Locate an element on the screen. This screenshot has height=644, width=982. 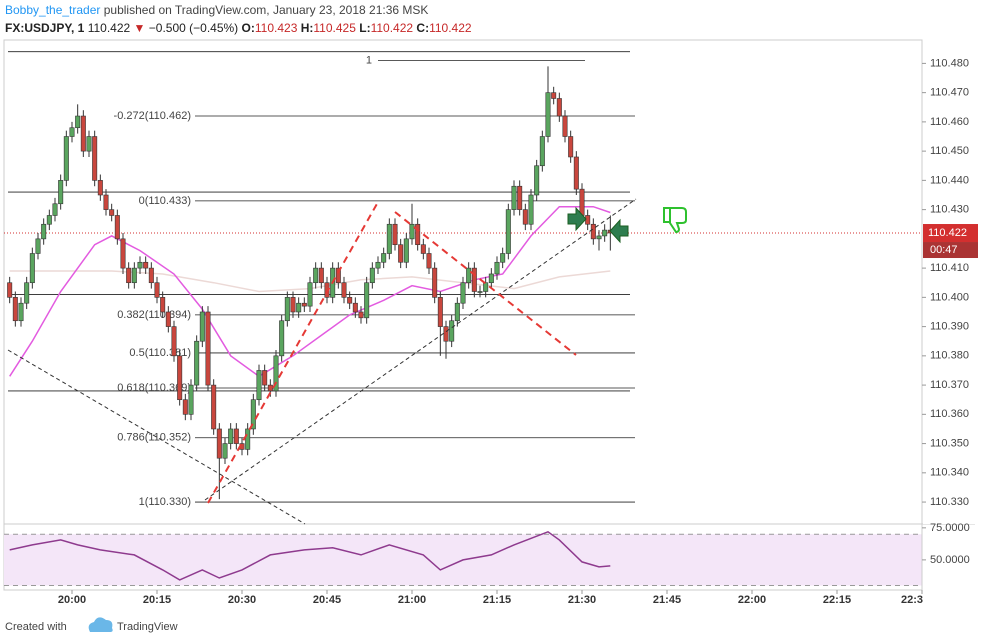
y-tick-label: 110.470 is located at coordinates (949, 93).